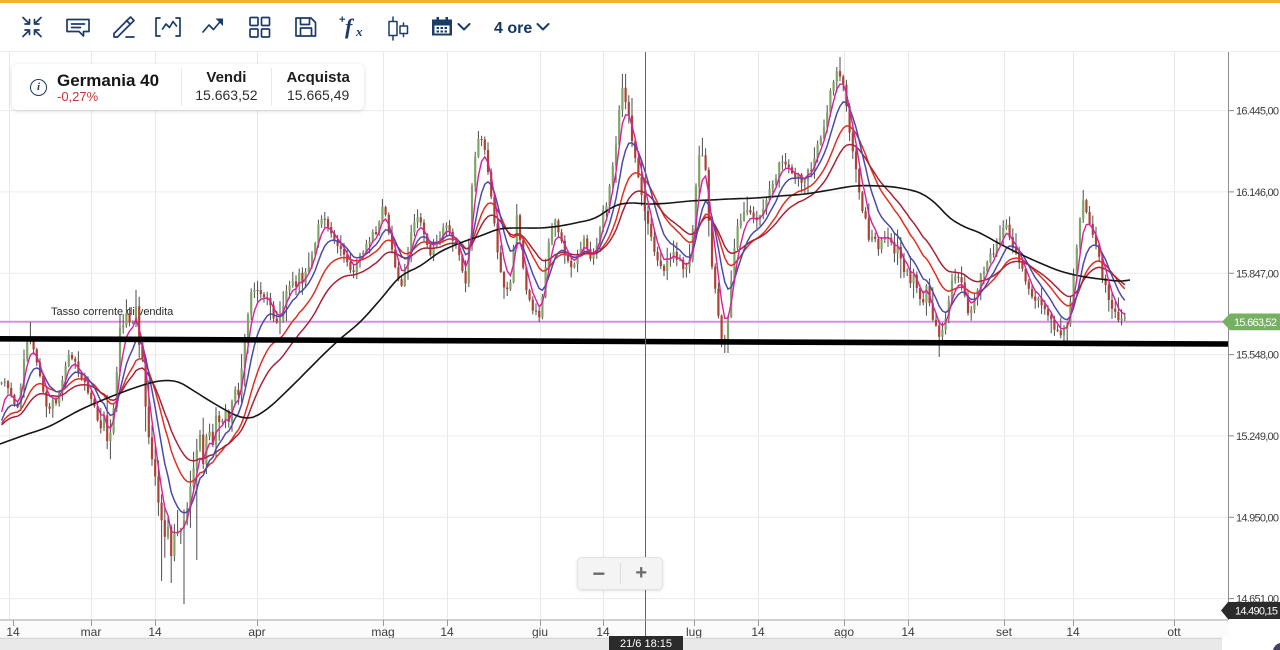 The image size is (1280, 650). I want to click on svg-text: 15.663,52, so click(1255, 323).